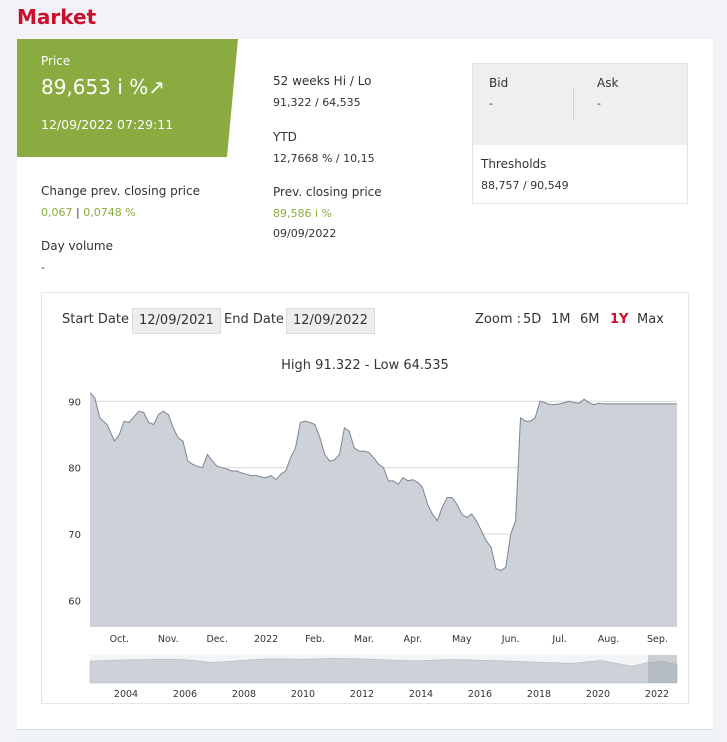 The width and height of the screenshot is (727, 742). Describe the element at coordinates (244, 694) in the screenshot. I see `navigator-tick-label: 2008` at that location.